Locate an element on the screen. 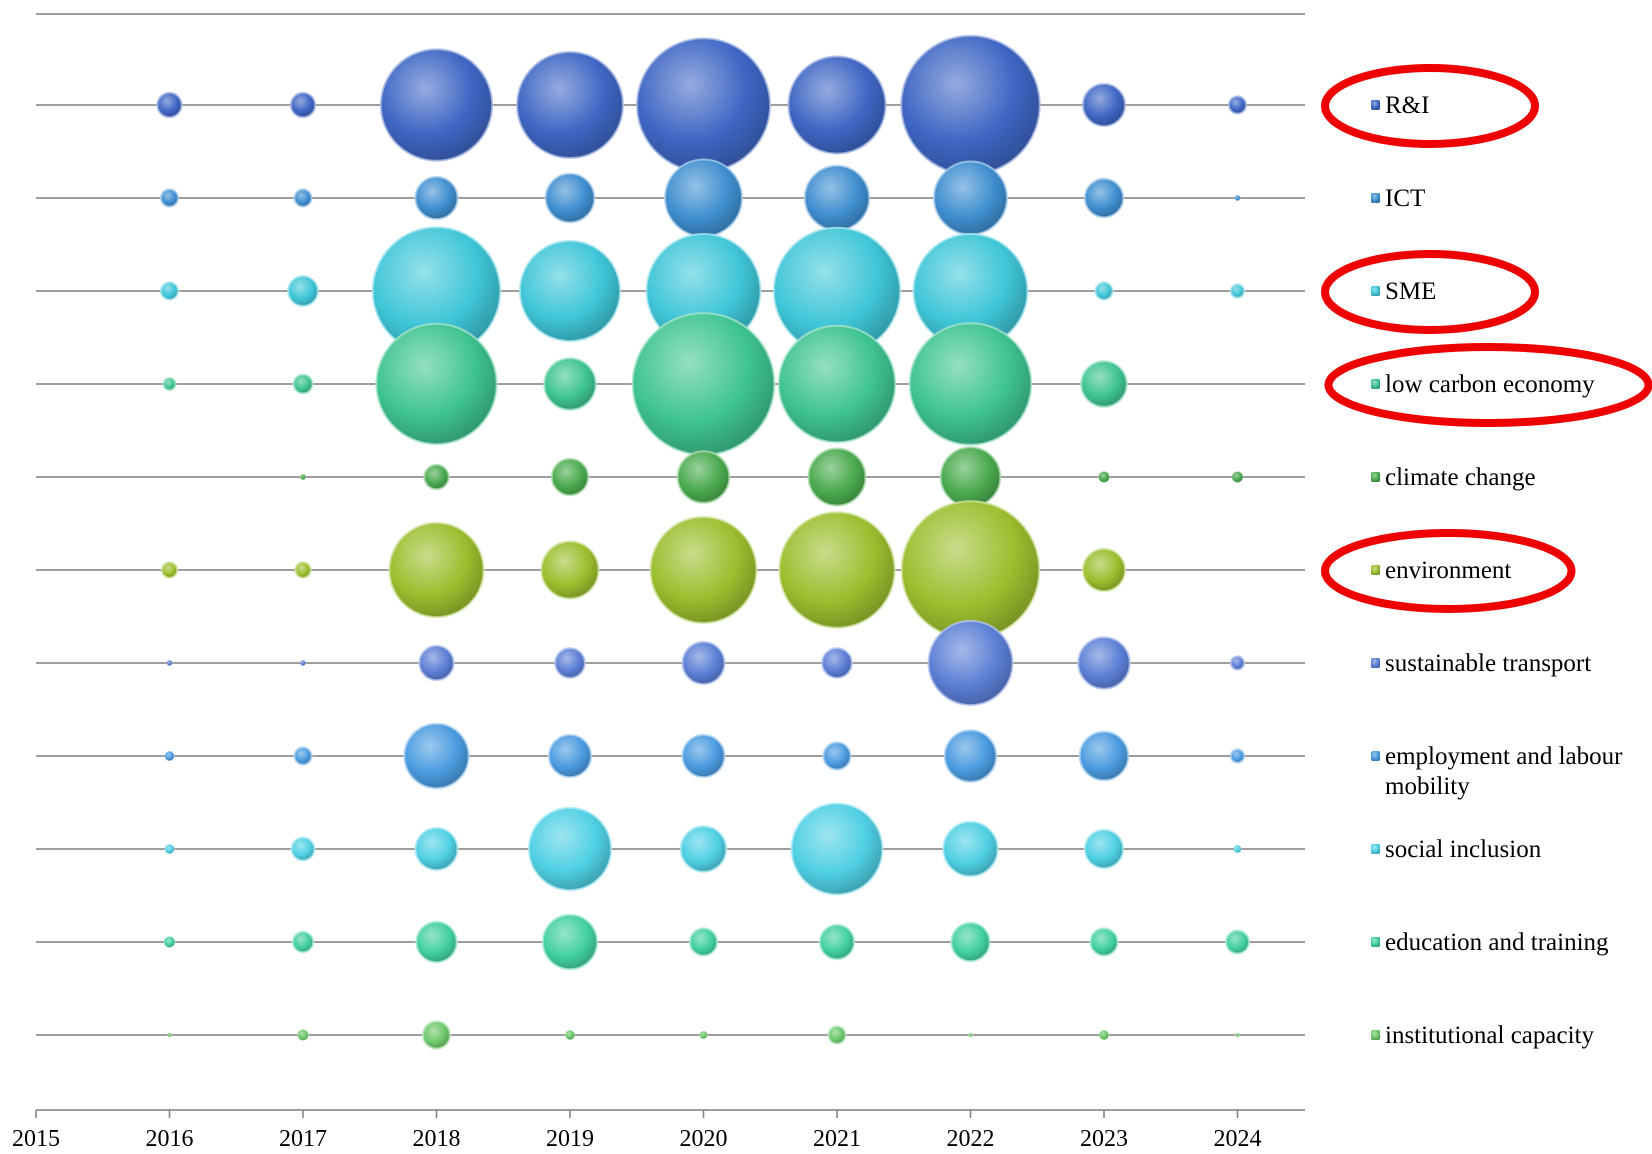 The height and width of the screenshot is (1154, 1652). bubble-social-inclusion-2016 is located at coordinates (169, 848).